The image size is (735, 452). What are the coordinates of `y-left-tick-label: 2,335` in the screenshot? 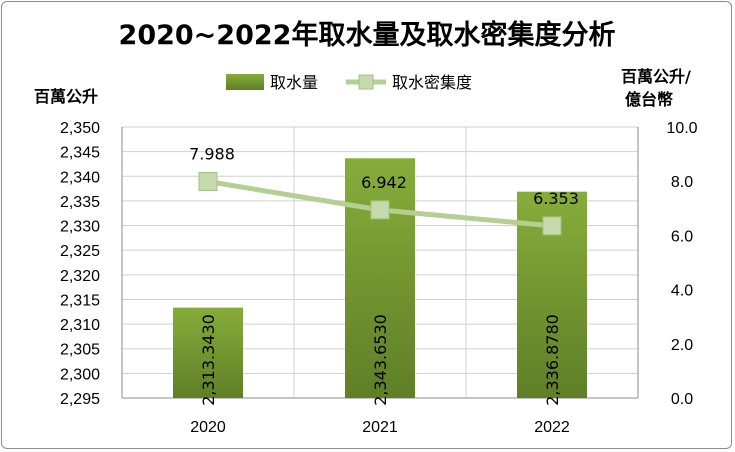 It's located at (80, 202).